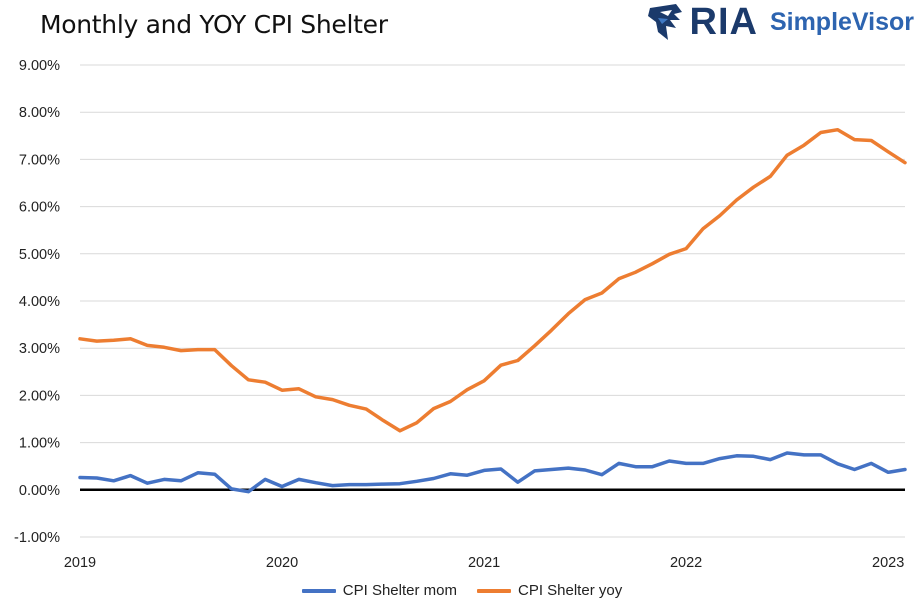 The image size is (924, 606). Describe the element at coordinates (80, 563) in the screenshot. I see `x-tick-label: 2019` at that location.